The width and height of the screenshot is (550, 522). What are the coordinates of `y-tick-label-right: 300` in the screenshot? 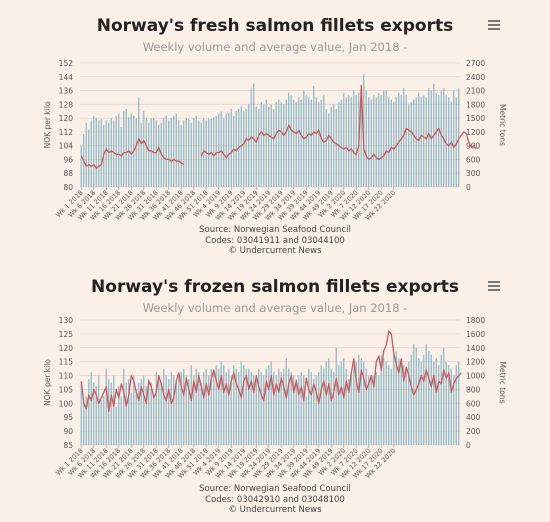 It's located at (473, 173).